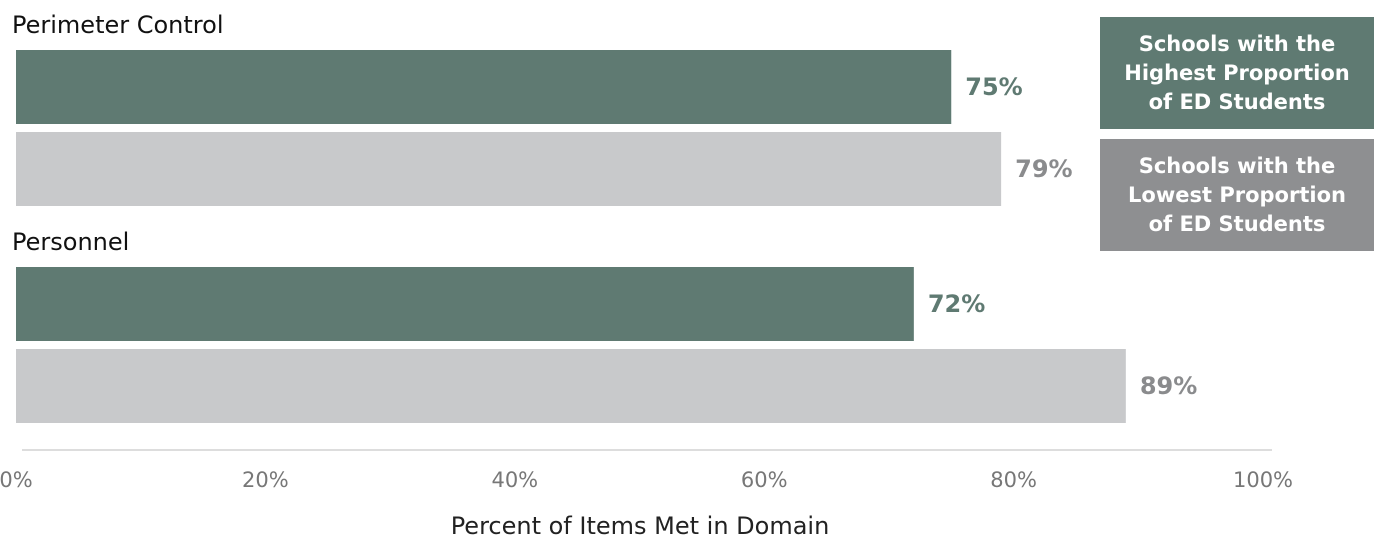 This screenshot has height=539, width=1374. I want to click on value-label: 72%, so click(956, 304).